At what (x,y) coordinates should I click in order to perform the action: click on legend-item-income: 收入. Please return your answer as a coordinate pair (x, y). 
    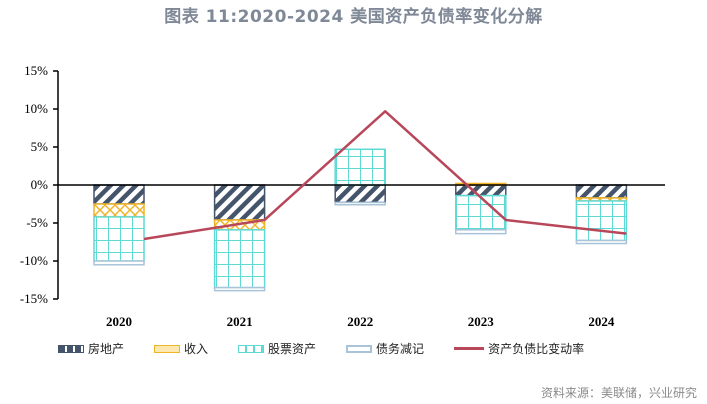
    Looking at the image, I should click on (181, 348).